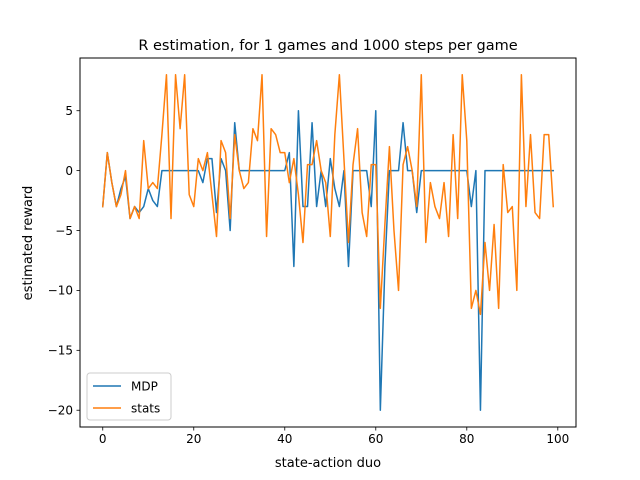  What do you see at coordinates (145, 409) in the screenshot?
I see `legend-label-stats: stats` at bounding box center [145, 409].